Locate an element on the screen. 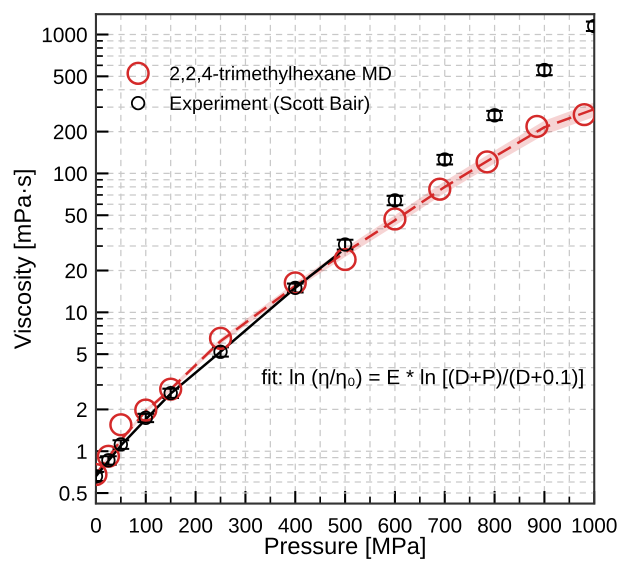 The height and width of the screenshot is (569, 619). y-tick-label: 200 is located at coordinates (70, 132).